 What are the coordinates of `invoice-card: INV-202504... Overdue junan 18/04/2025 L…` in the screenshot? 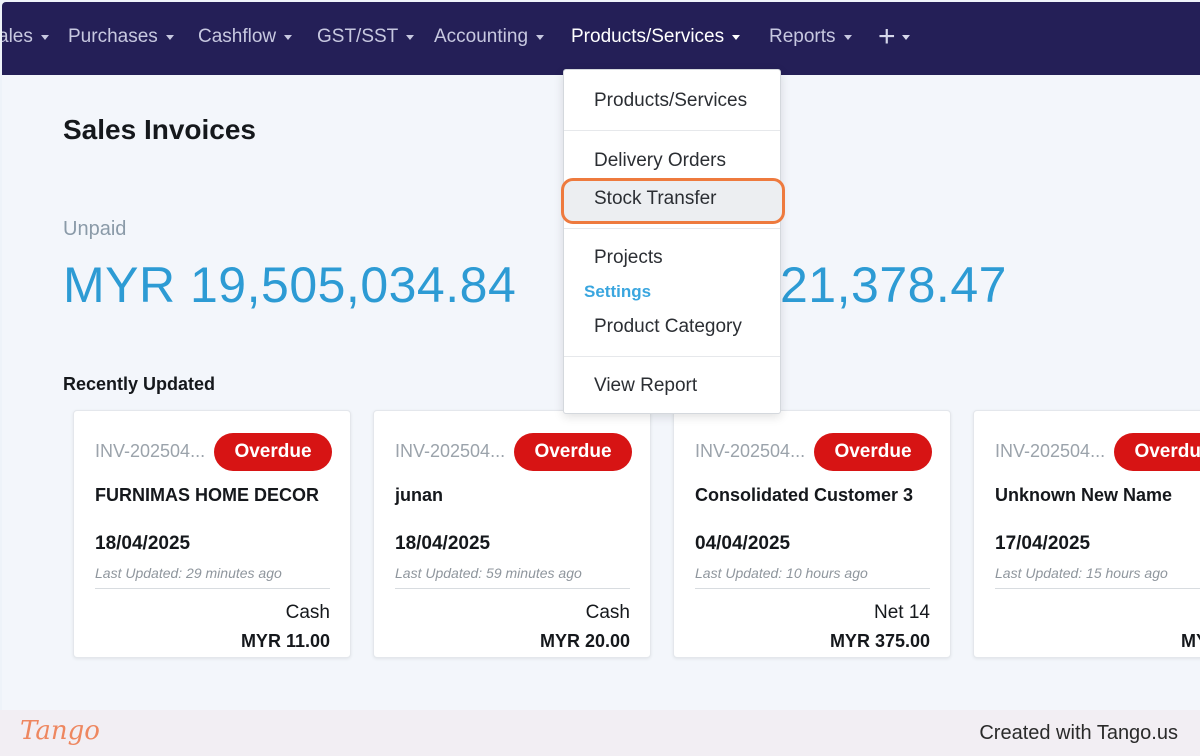 It's located at (512, 534).